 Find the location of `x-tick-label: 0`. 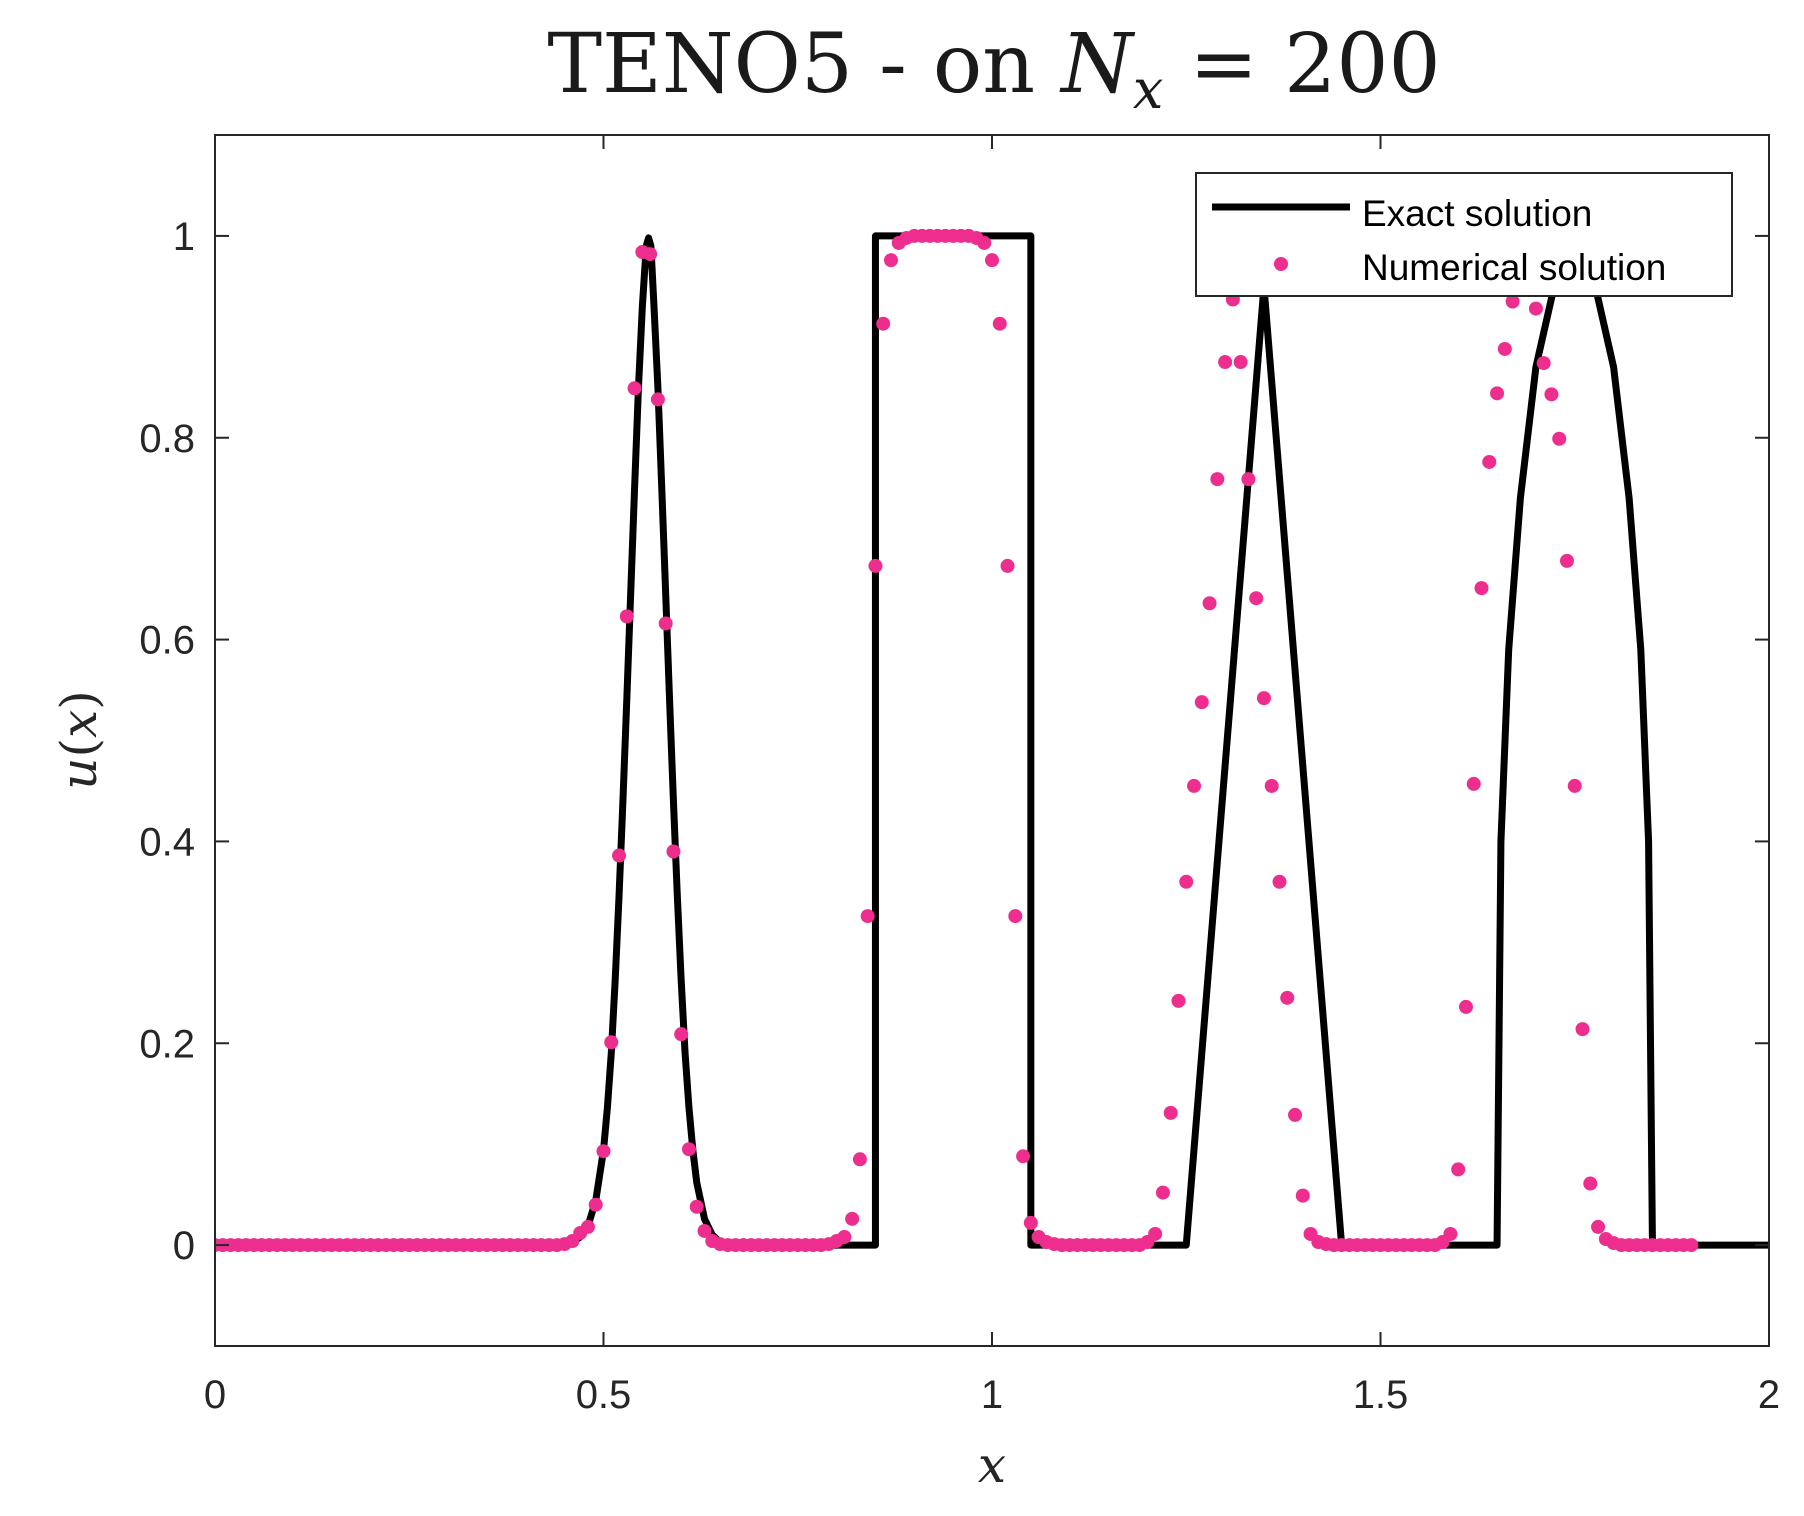

x-tick-label: 0 is located at coordinates (215, 1395).